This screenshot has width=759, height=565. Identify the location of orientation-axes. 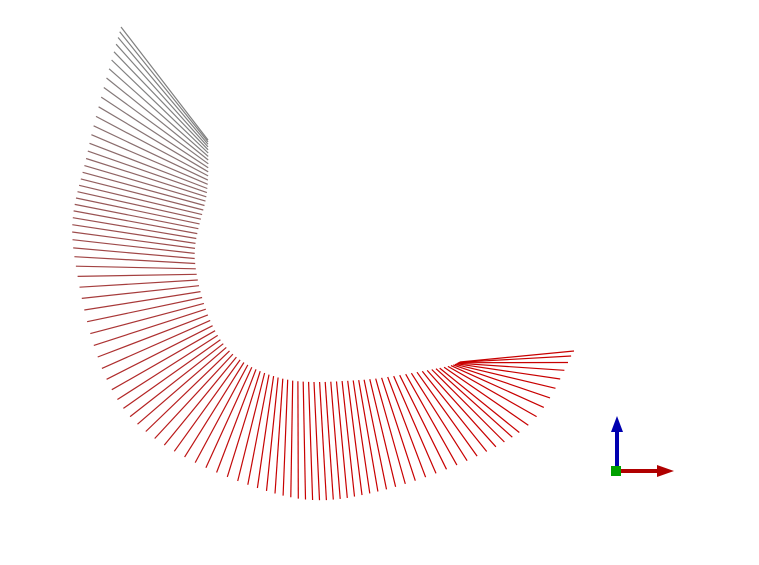
(642, 446).